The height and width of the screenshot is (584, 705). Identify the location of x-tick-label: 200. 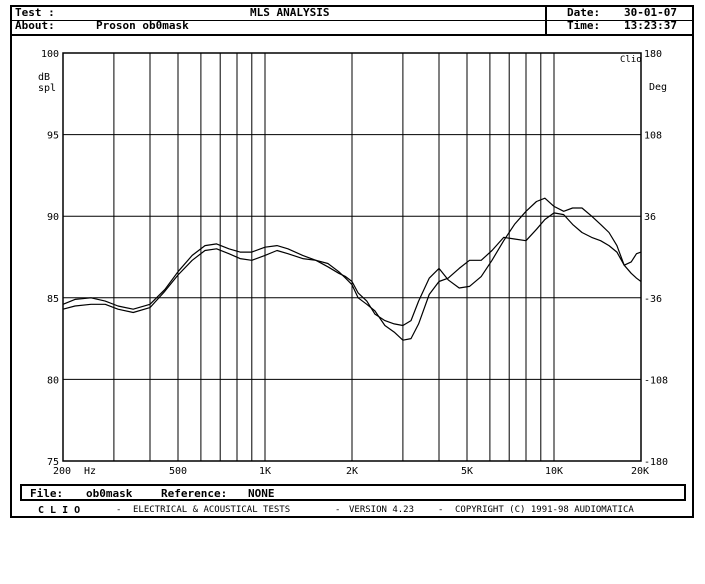
(62, 471).